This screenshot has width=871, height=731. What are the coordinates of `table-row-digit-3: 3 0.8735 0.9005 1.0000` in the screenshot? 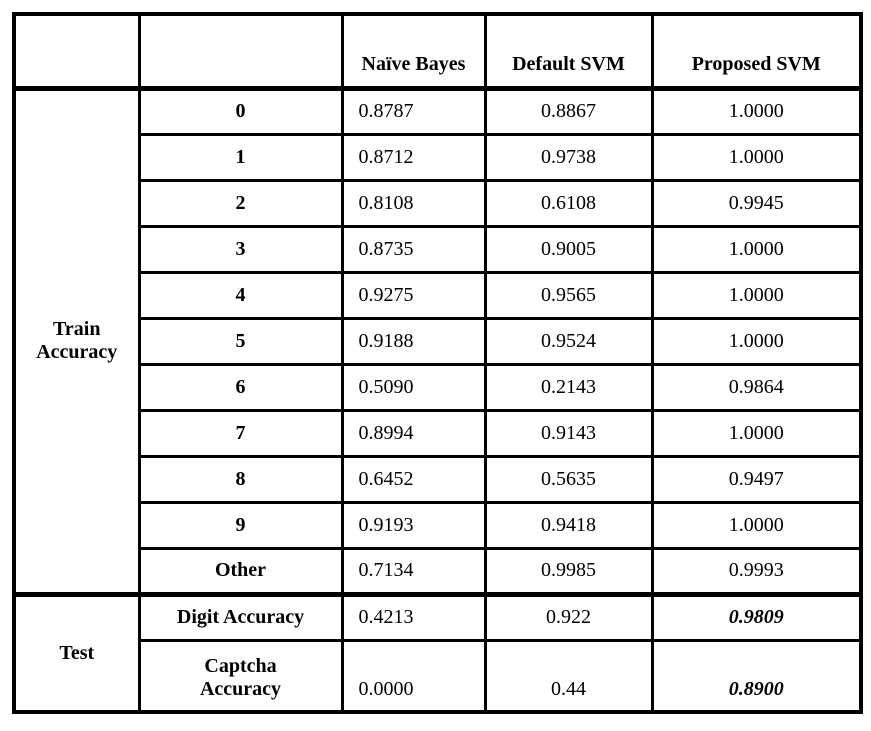 It's located at (438, 249).